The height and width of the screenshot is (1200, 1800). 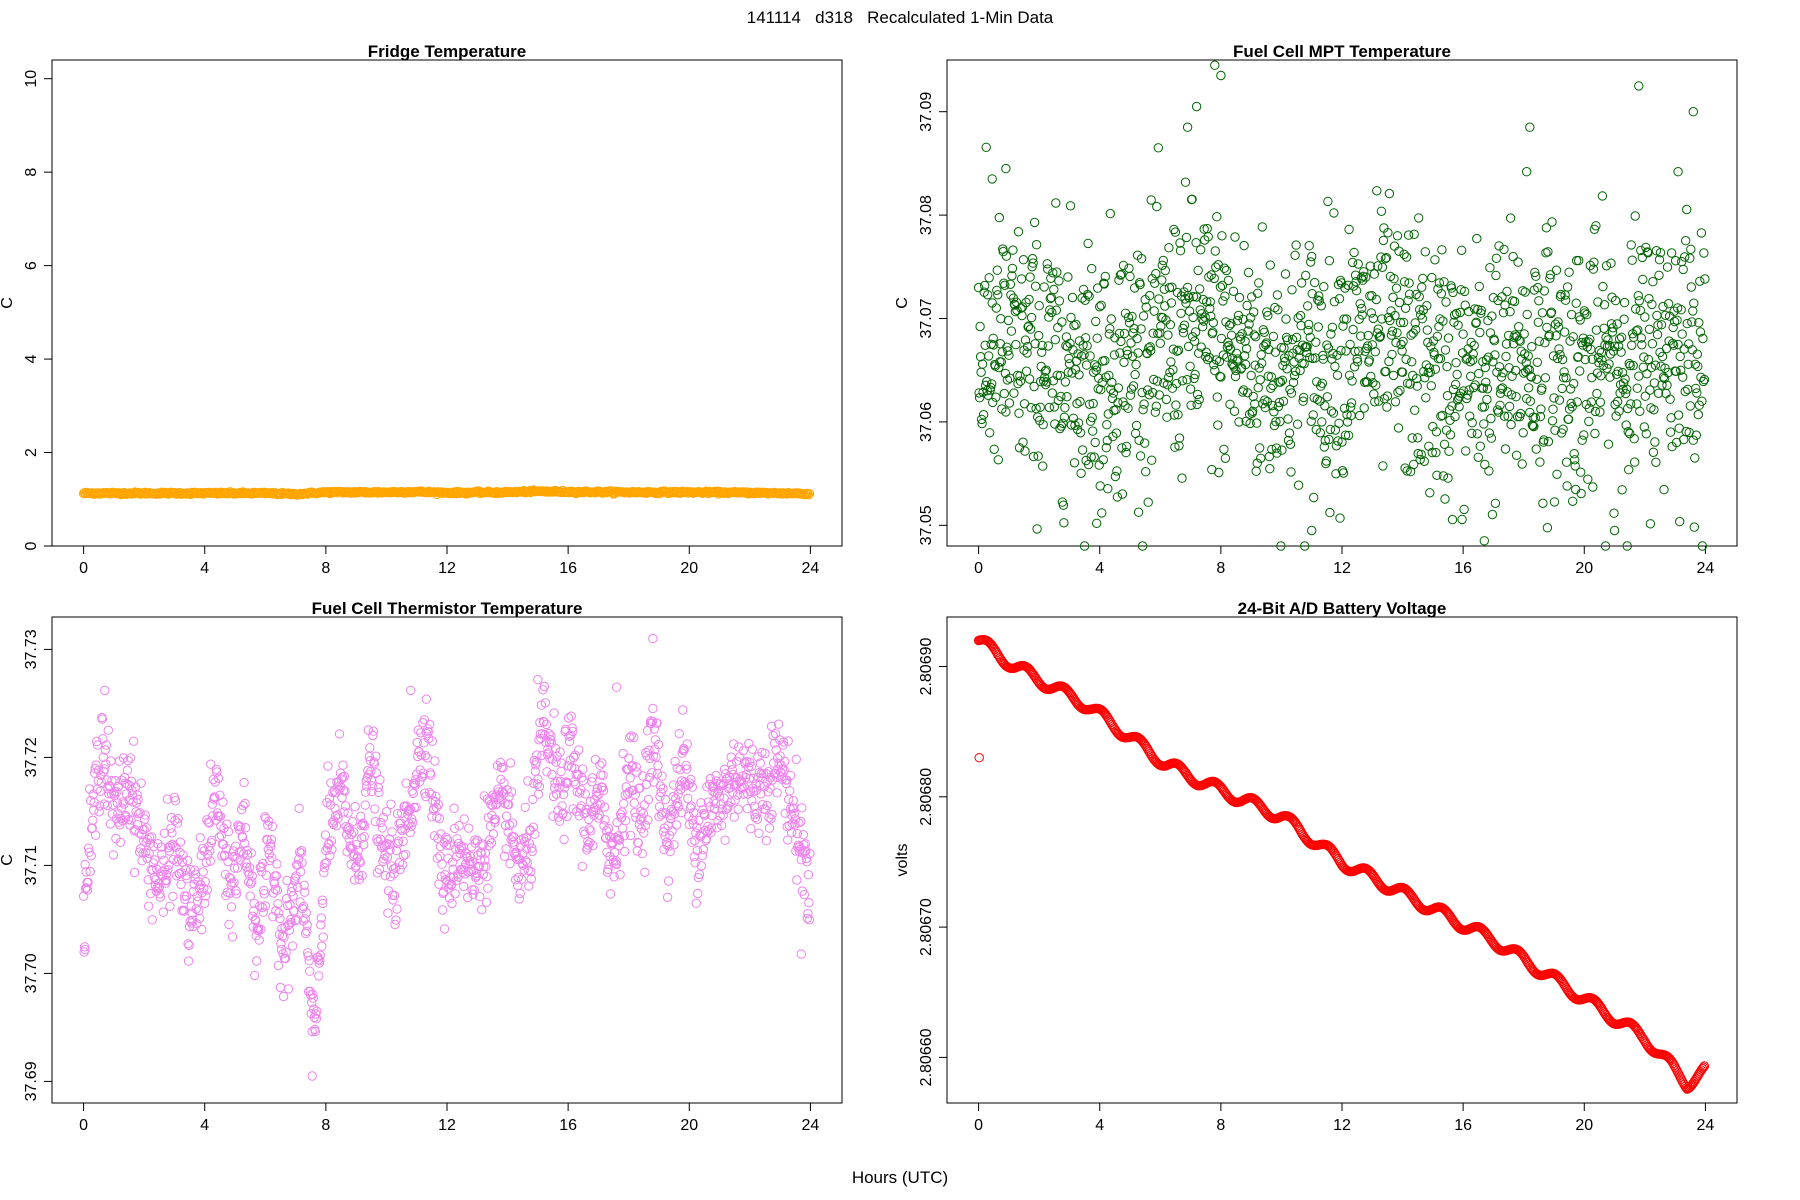 What do you see at coordinates (325, 568) in the screenshot?
I see `x-tick-label: 8` at bounding box center [325, 568].